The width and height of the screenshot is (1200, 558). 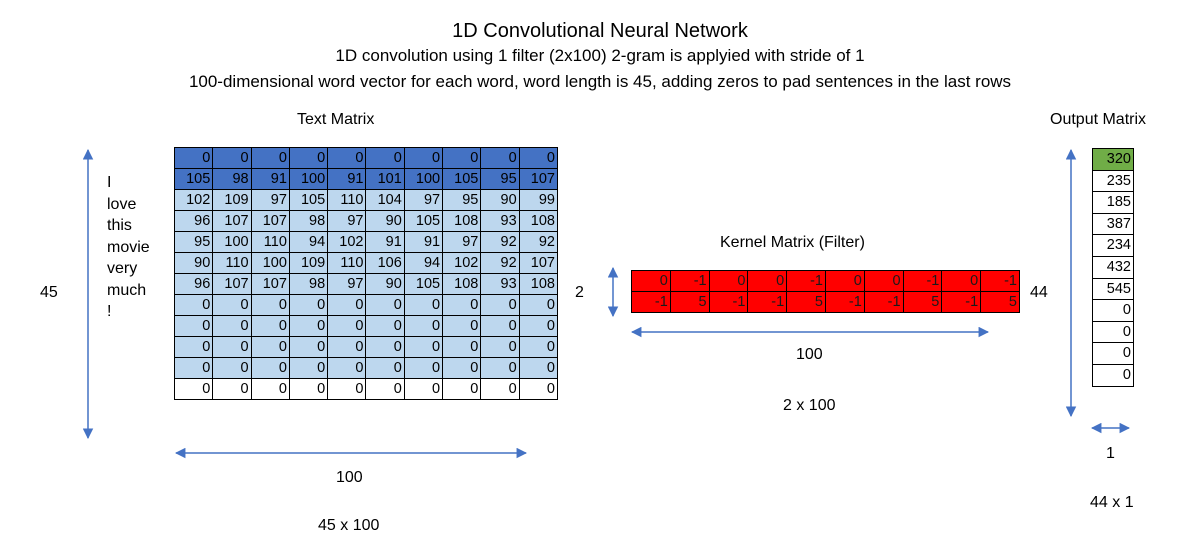 I want to click on output-matrix-row: 320, so click(x=1113, y=159).